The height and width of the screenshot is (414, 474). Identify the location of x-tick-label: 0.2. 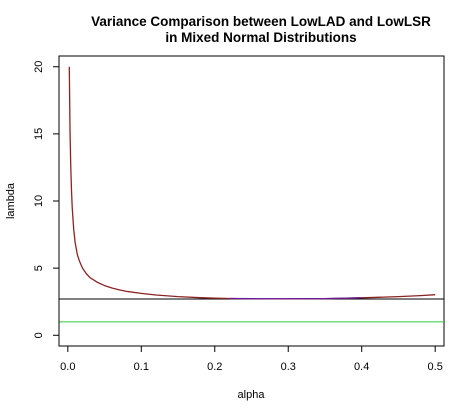
(214, 367).